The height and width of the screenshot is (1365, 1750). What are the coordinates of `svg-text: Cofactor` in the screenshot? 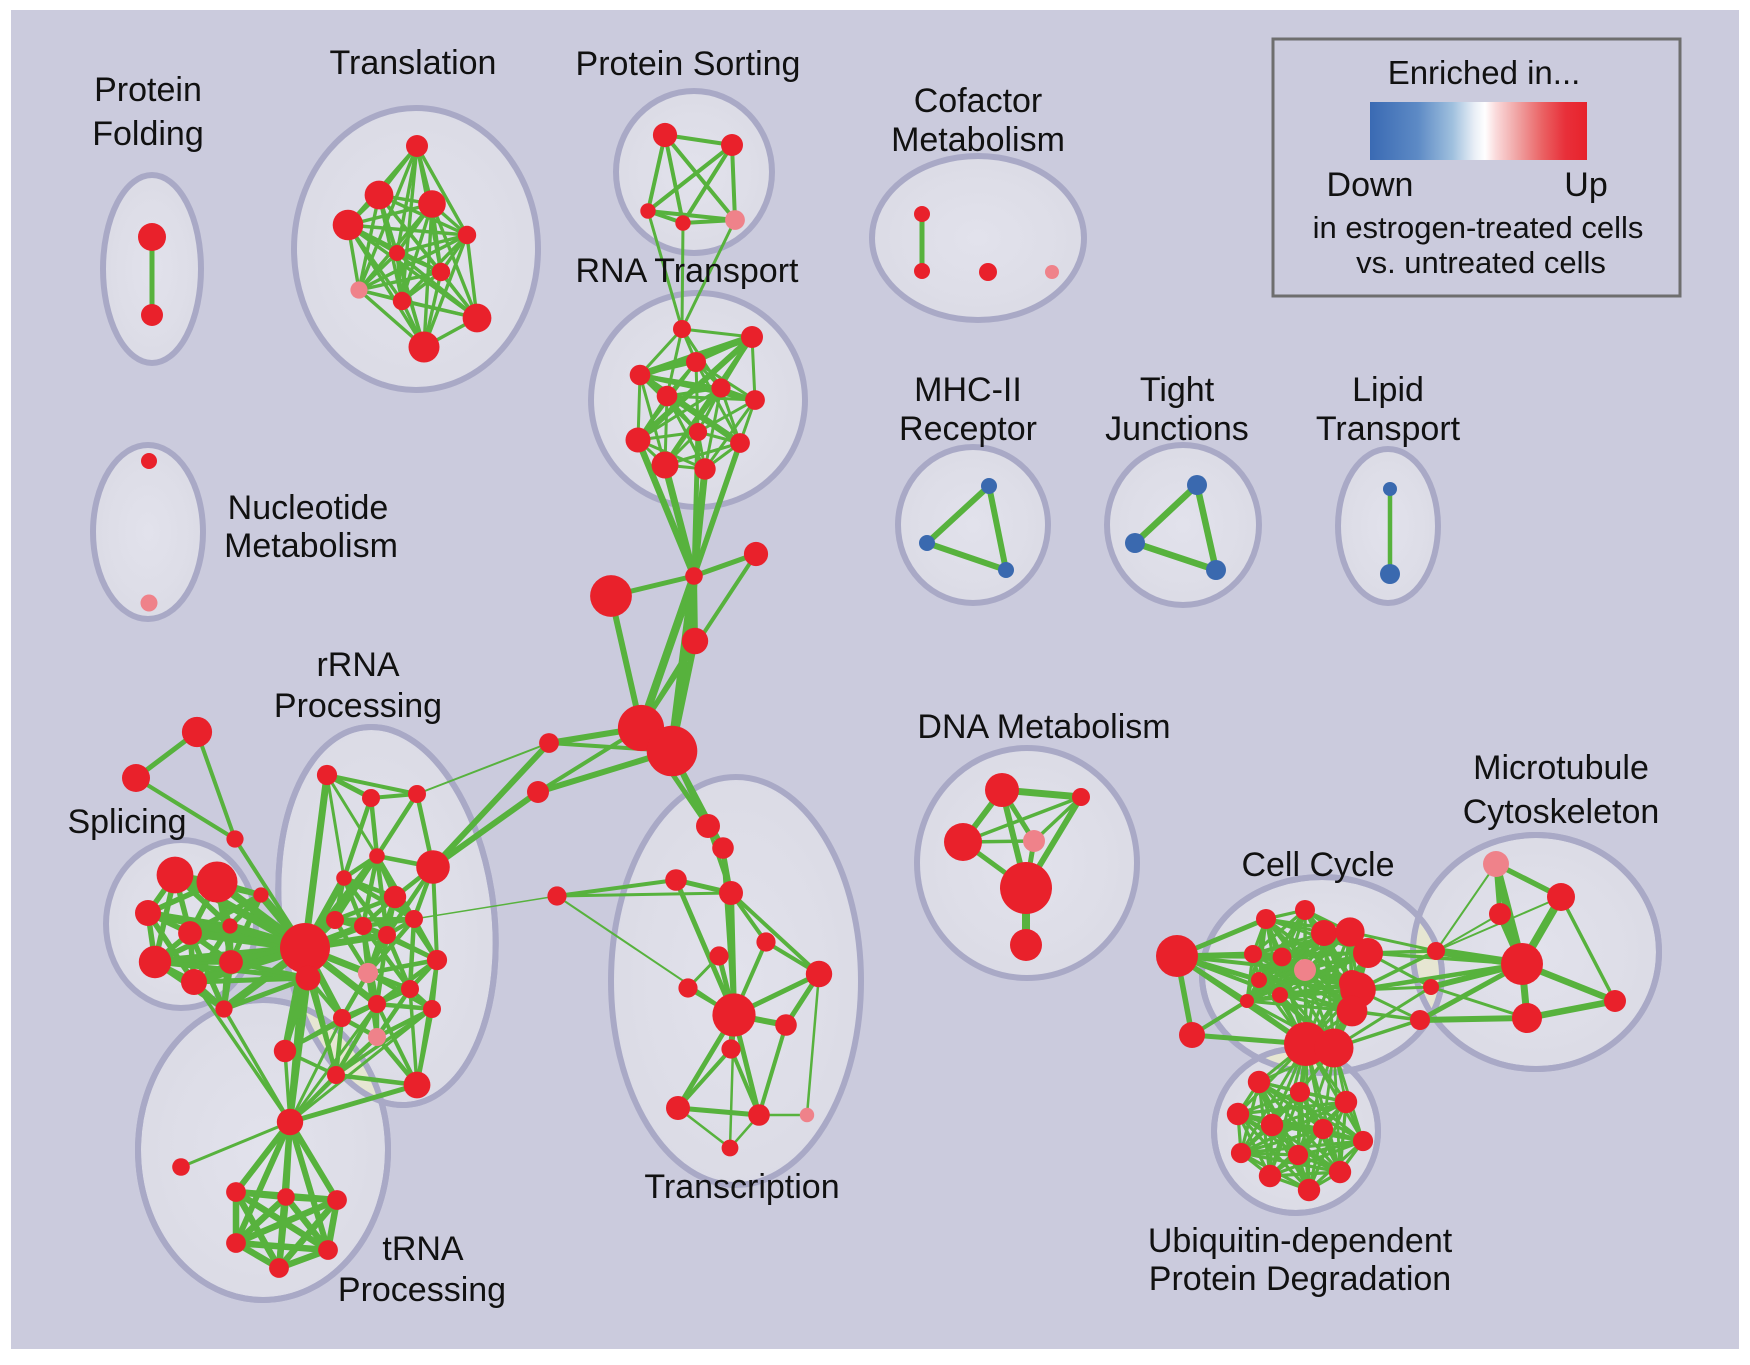 It's located at (978, 101).